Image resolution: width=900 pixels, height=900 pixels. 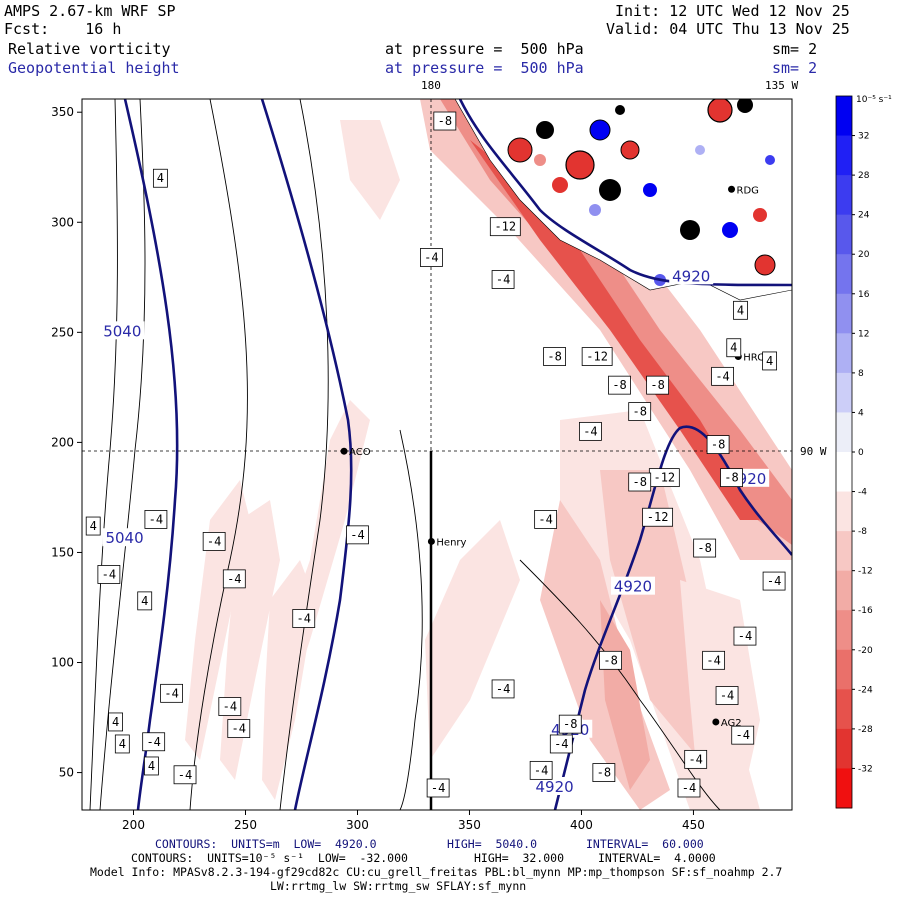 What do you see at coordinates (864, 295) in the screenshot?
I see `colorbar-tick-label: 16` at bounding box center [864, 295].